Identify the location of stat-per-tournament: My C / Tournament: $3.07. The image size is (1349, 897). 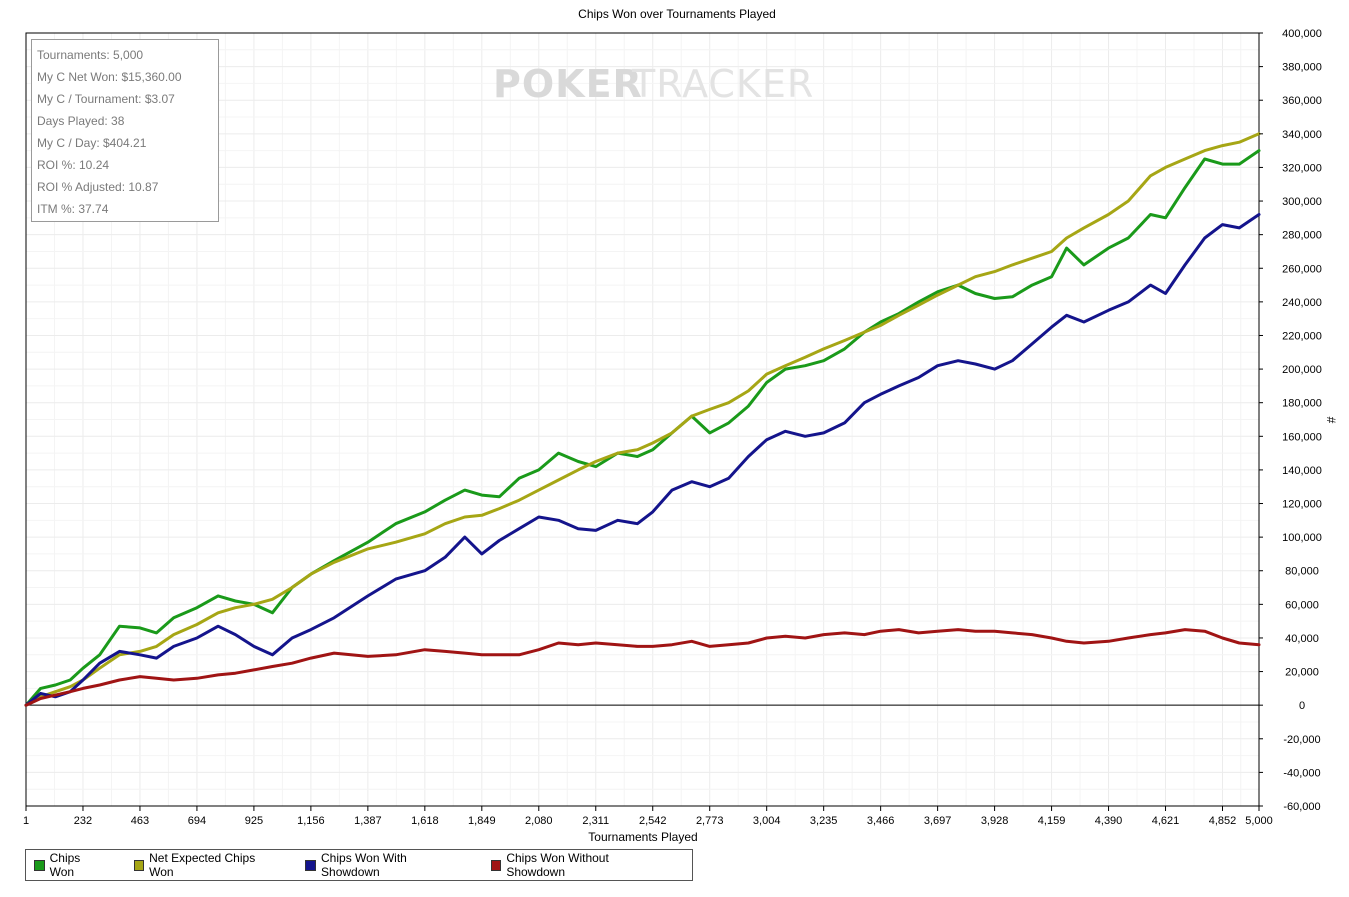
(106, 99).